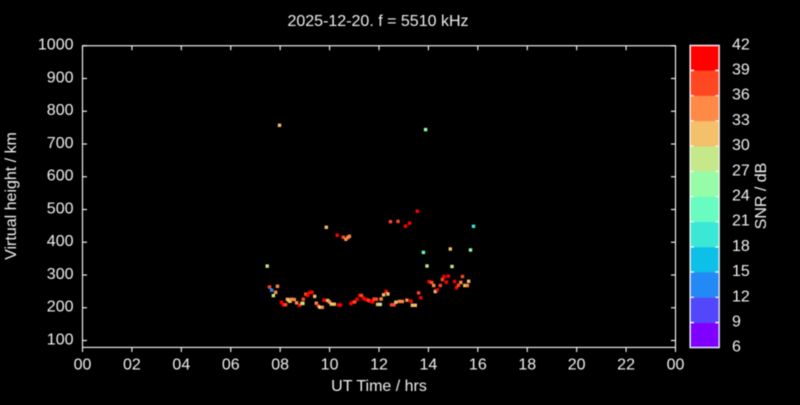 Image resolution: width=800 pixels, height=405 pixels. Describe the element at coordinates (280, 365) in the screenshot. I see `svg-text: 08` at that location.